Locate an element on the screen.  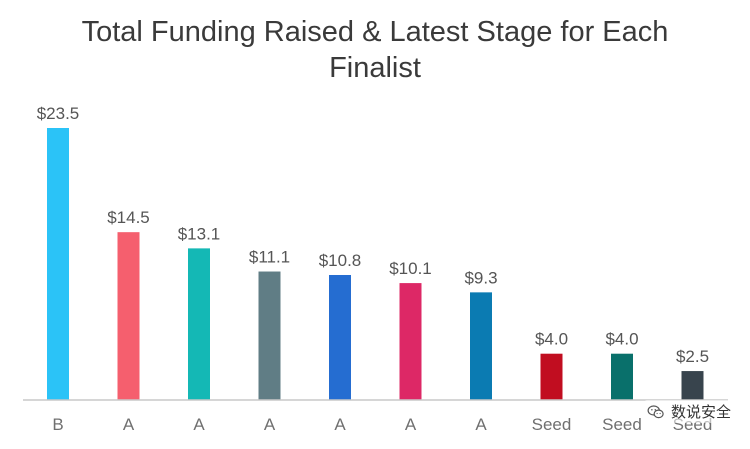
x-tick-label-7: A is located at coordinates (481, 424).